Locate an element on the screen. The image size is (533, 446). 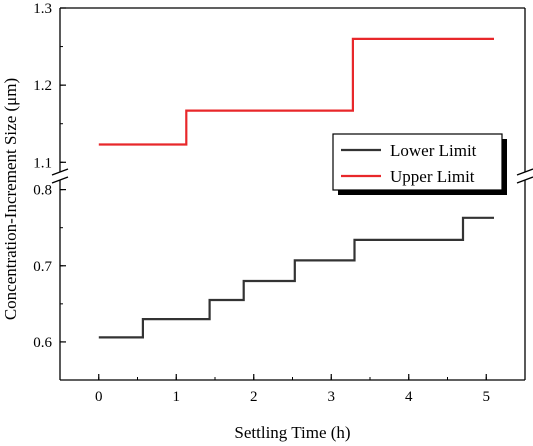
y-tick-label-upper: 1.2 is located at coordinates (42, 86).